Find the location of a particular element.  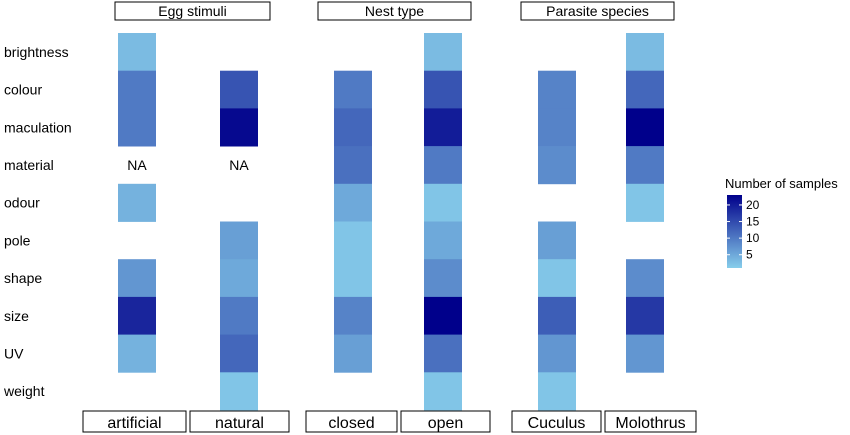

cell-open-size is located at coordinates (443, 315).